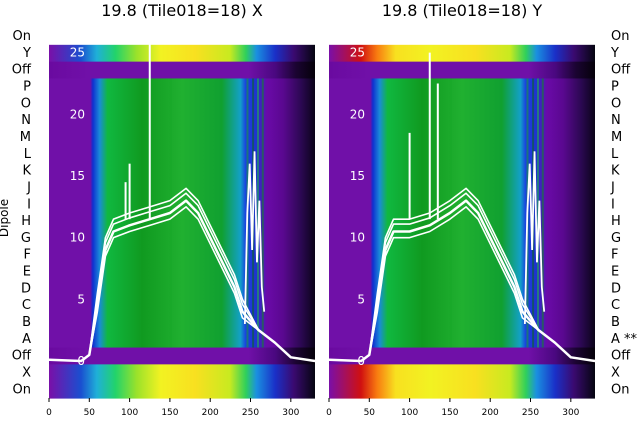 The image size is (640, 440). What do you see at coordinates (570, 413) in the screenshot?
I see `x-tick-label: 300` at bounding box center [570, 413].